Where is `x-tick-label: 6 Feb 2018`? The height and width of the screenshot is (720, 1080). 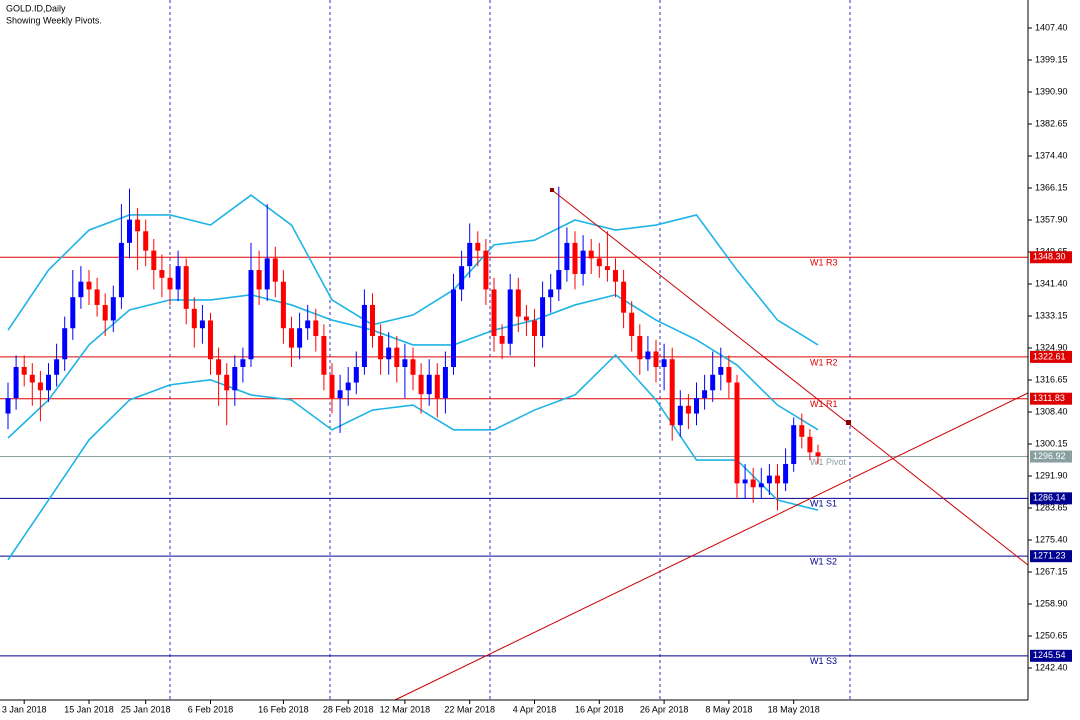
x-tick-label: 6 Feb 2018 is located at coordinates (211, 709).